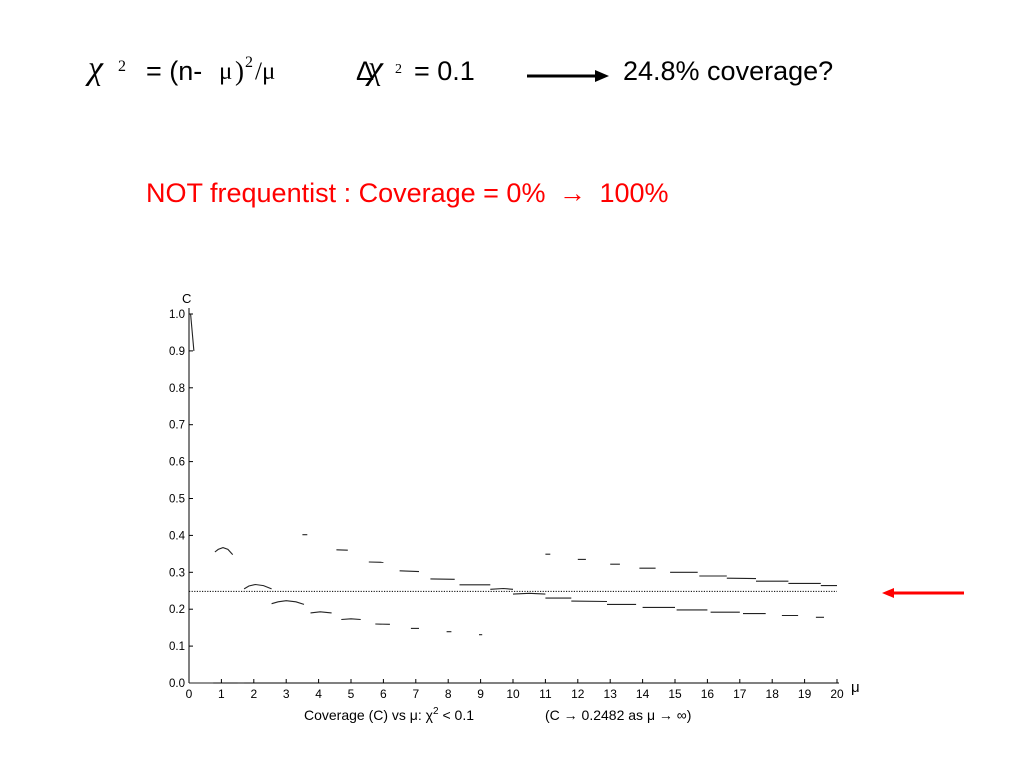  Describe the element at coordinates (365, 71) in the screenshot. I see `delta-symbol: Δ` at that location.